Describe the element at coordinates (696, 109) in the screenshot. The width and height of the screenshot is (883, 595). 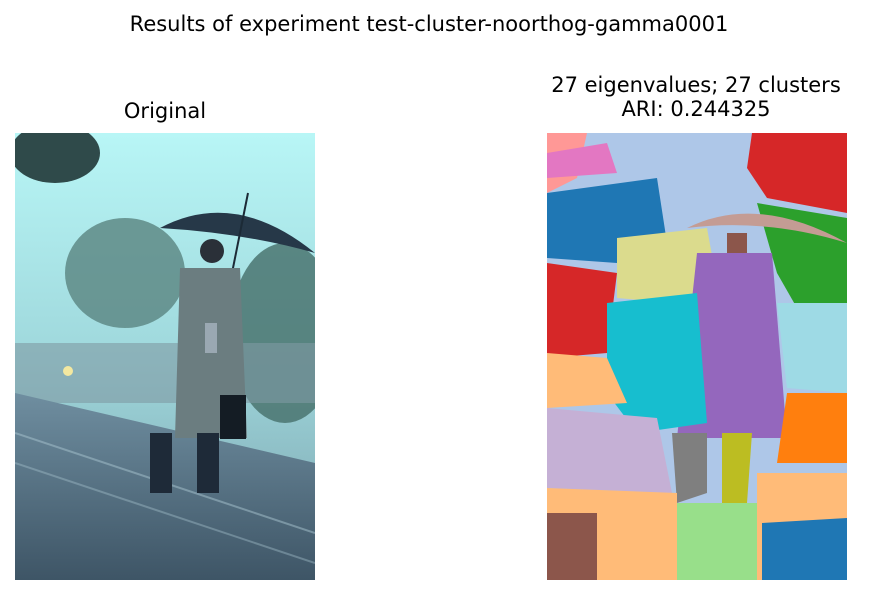
I see `clustered-title-line2: ARI: 0.244325` at that location.